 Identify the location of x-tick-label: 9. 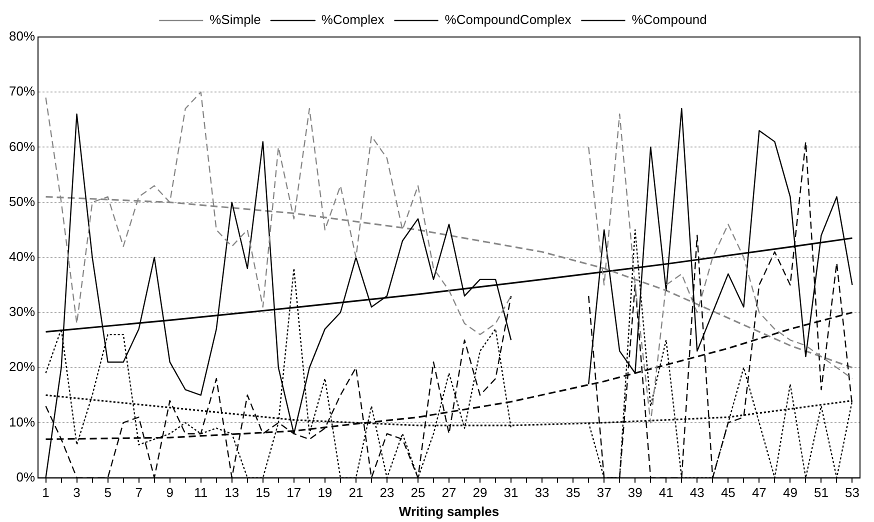
(170, 492).